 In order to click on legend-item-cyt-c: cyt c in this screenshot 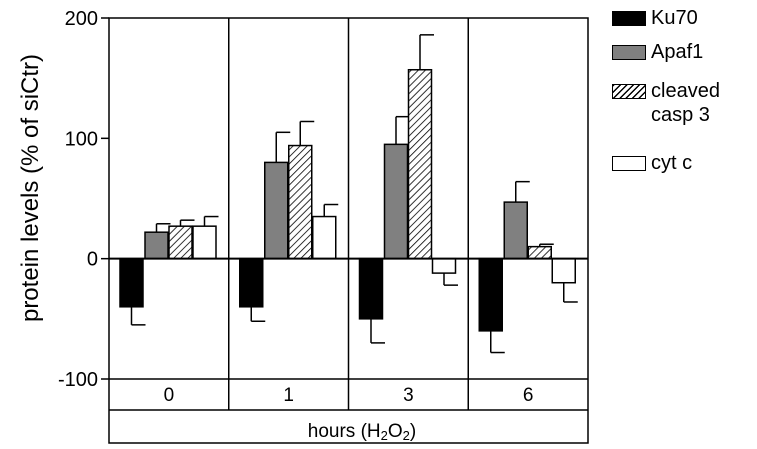, I will do `click(681, 163)`.